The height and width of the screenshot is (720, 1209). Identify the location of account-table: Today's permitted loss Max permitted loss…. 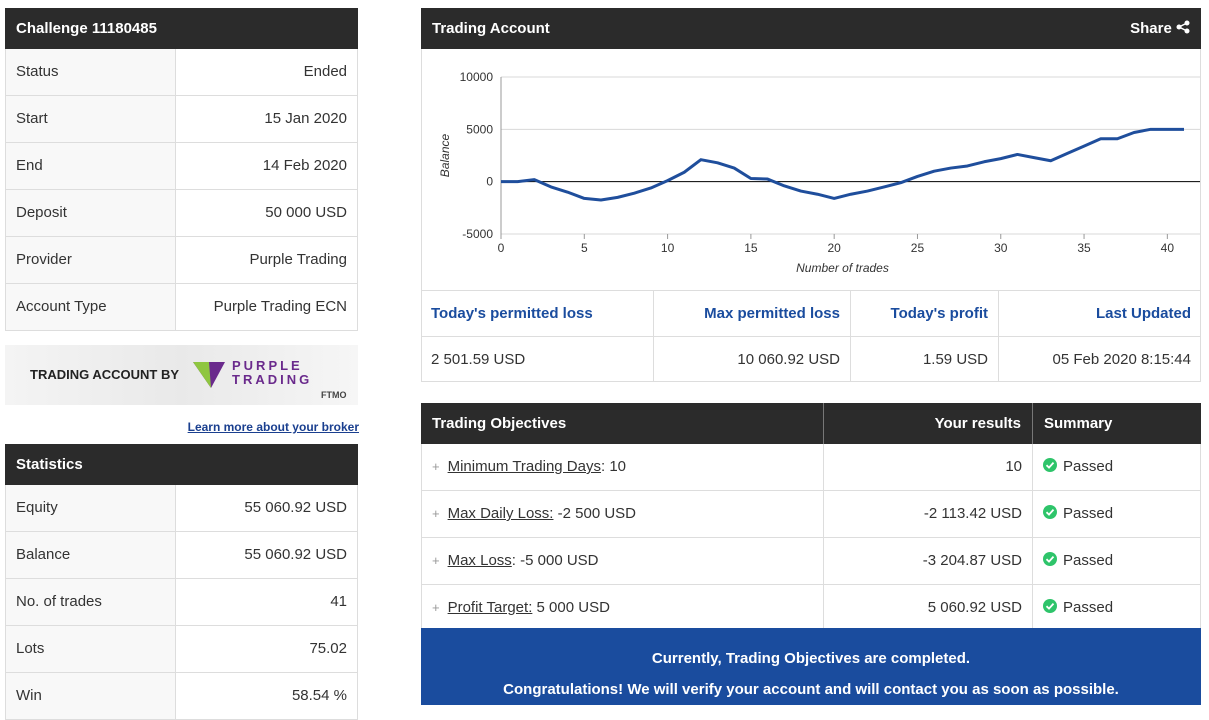
(811, 336).